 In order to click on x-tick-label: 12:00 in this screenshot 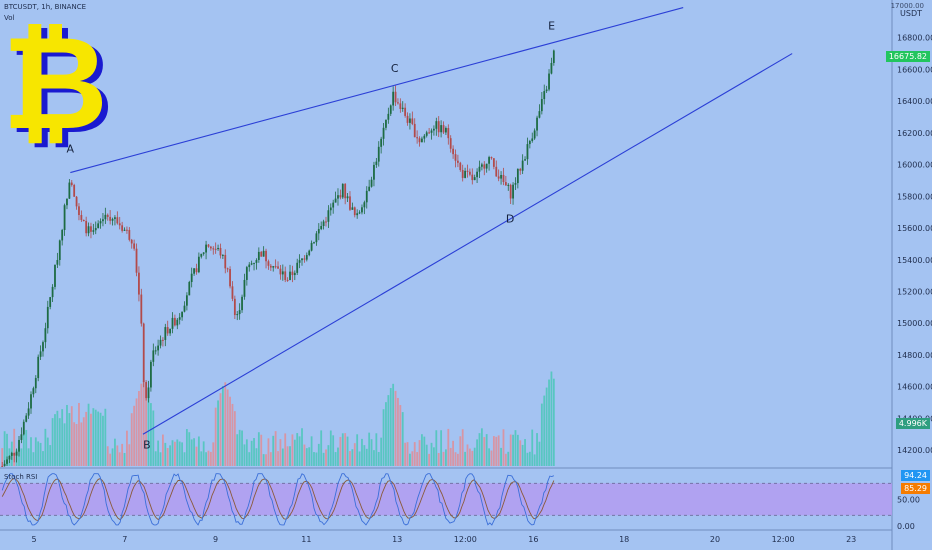, I will do `click(465, 539)`.